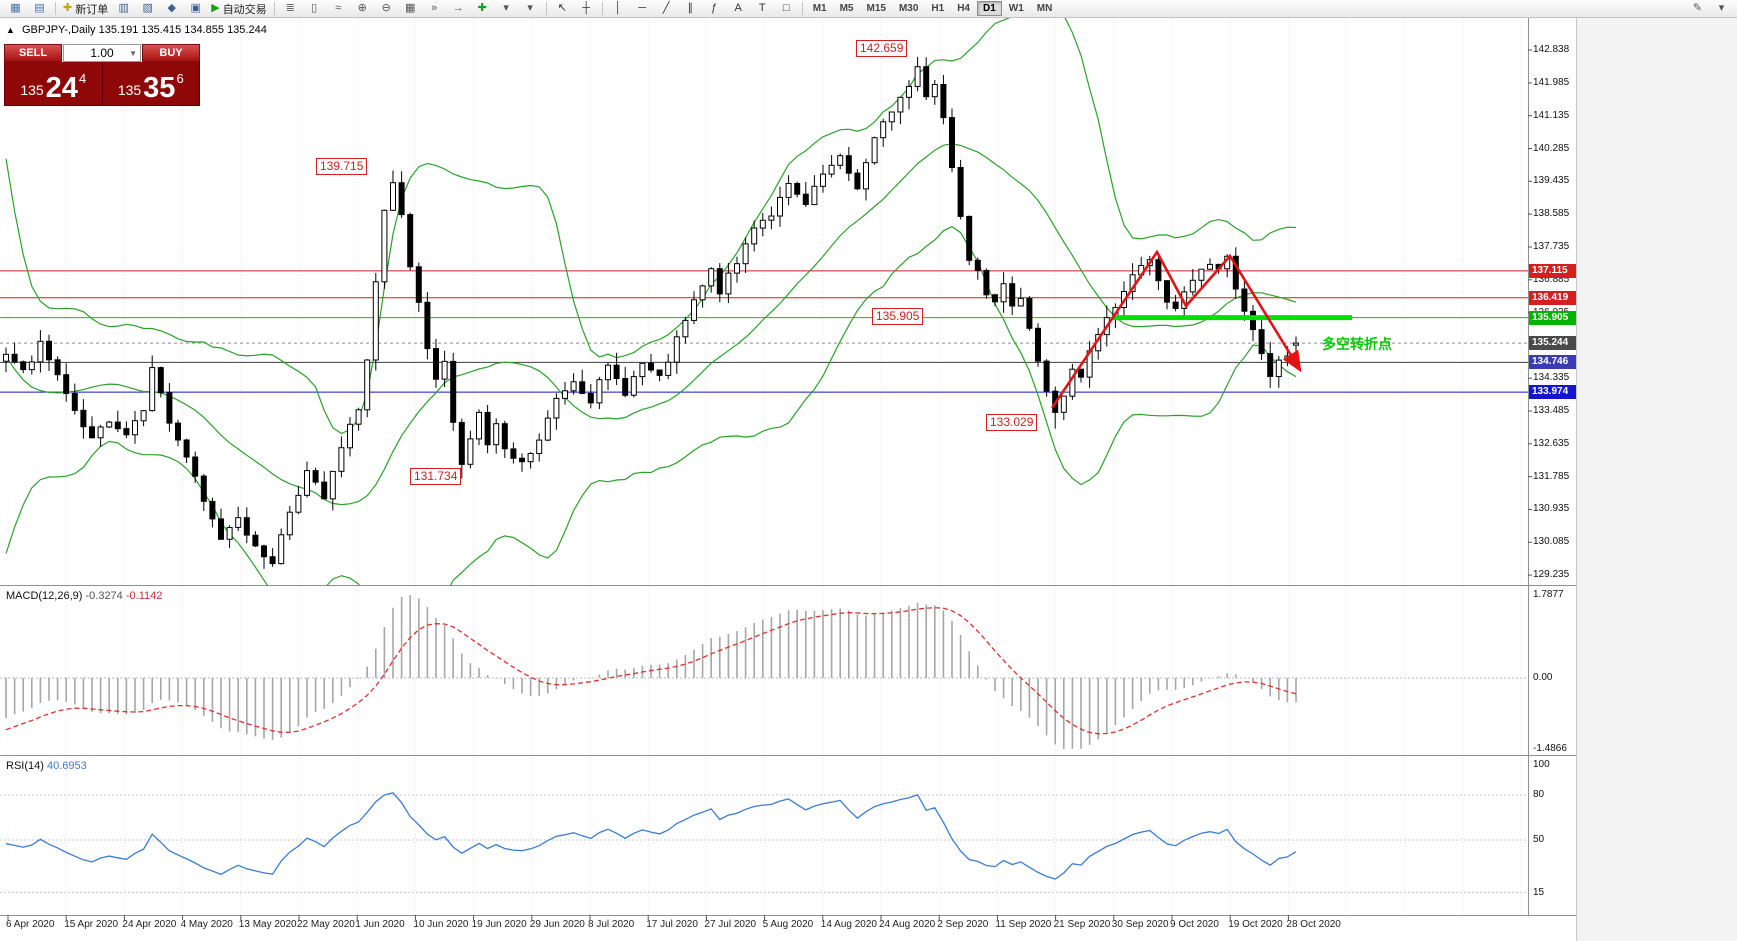  Describe the element at coordinates (206, 924) in the screenshot. I see `time-scale-label: 4 May 2020` at that location.